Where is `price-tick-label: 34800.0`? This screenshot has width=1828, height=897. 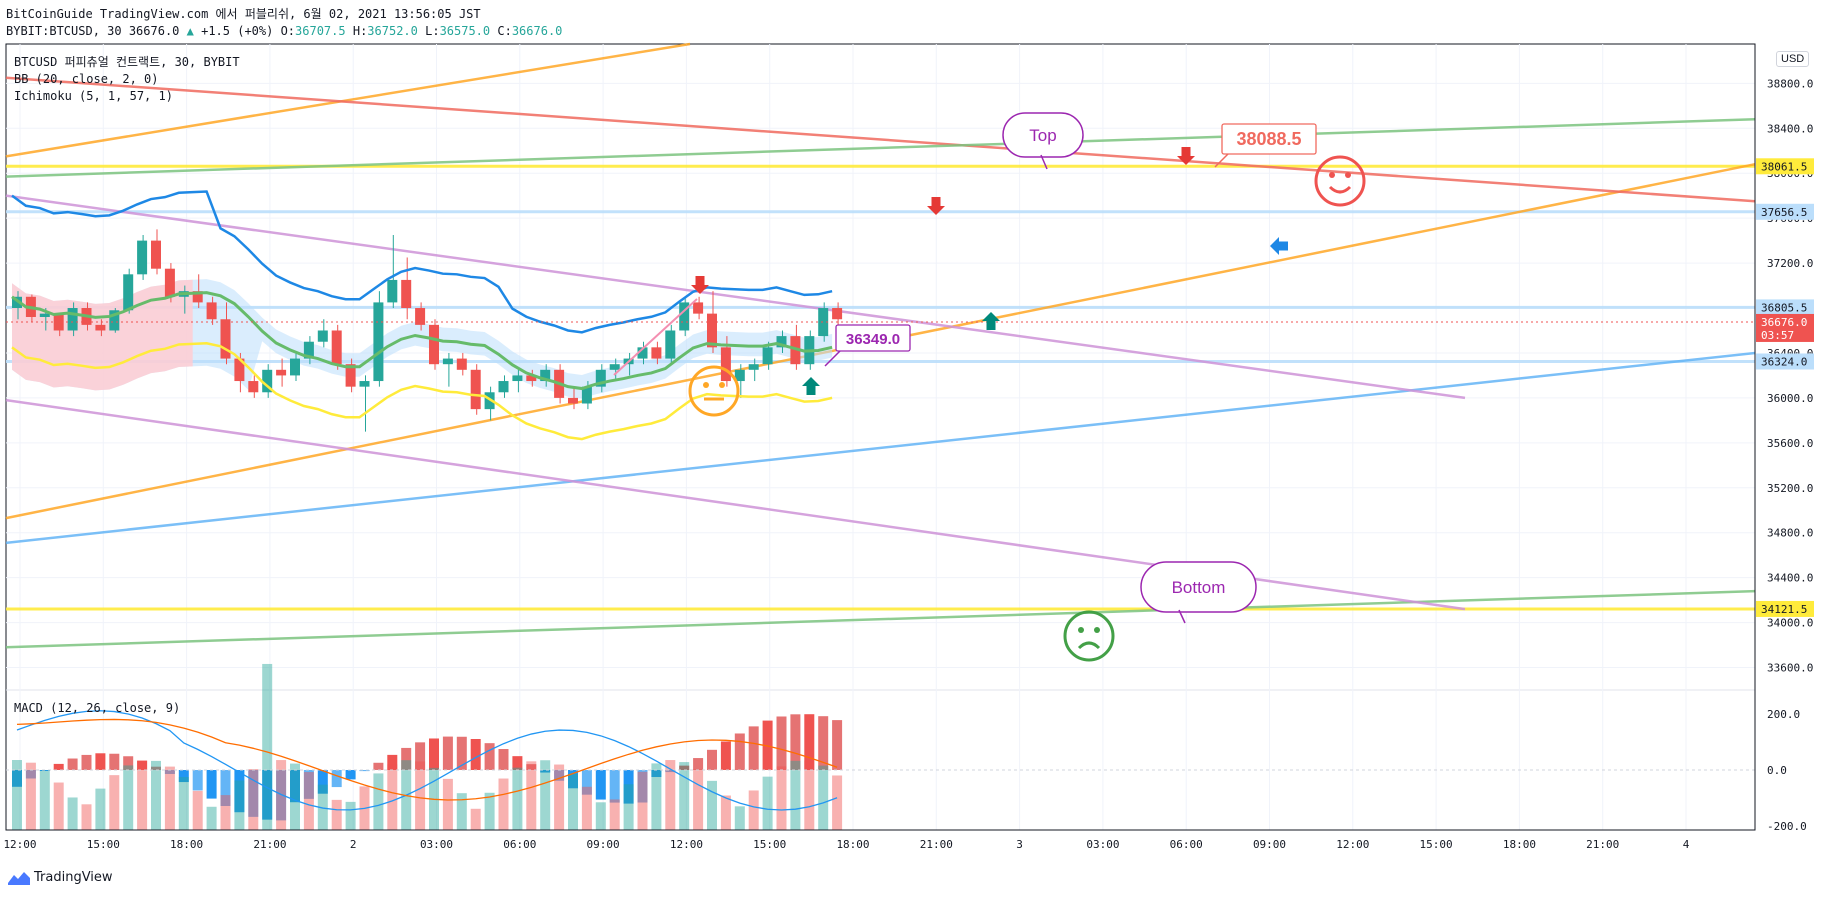 price-tick-label: 34800.0 is located at coordinates (1790, 533).